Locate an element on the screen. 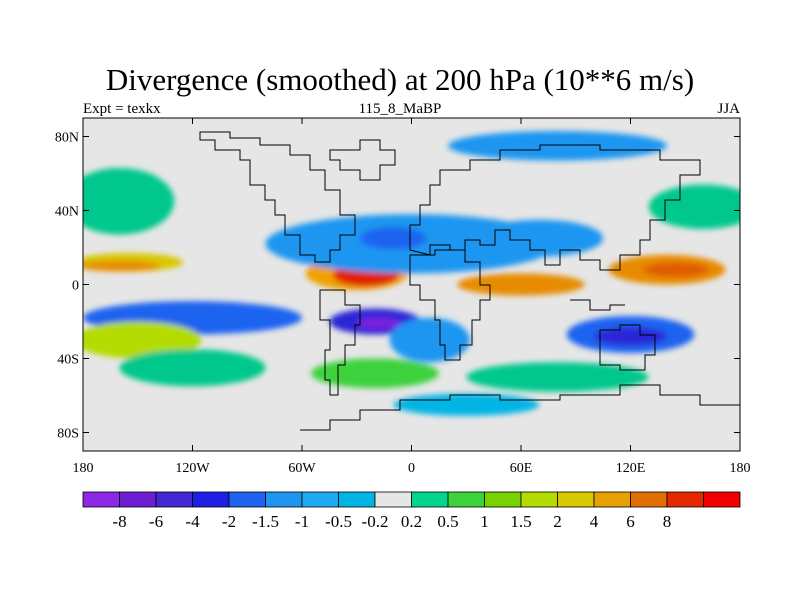  lat-tick-label: 0 is located at coordinates (75, 286).